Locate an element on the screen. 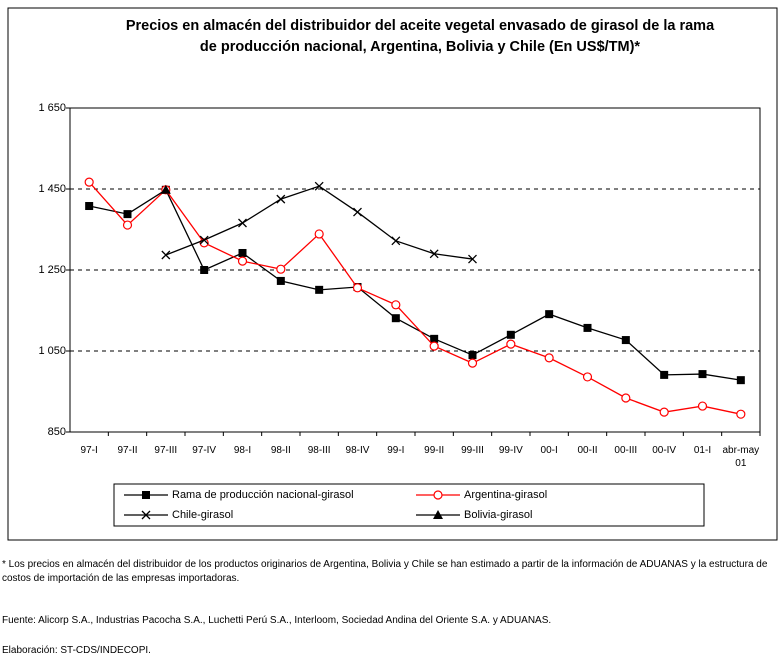 Image resolution: width=782 pixels, height=662 pixels. x-tick-label: 98-III is located at coordinates (319, 450).